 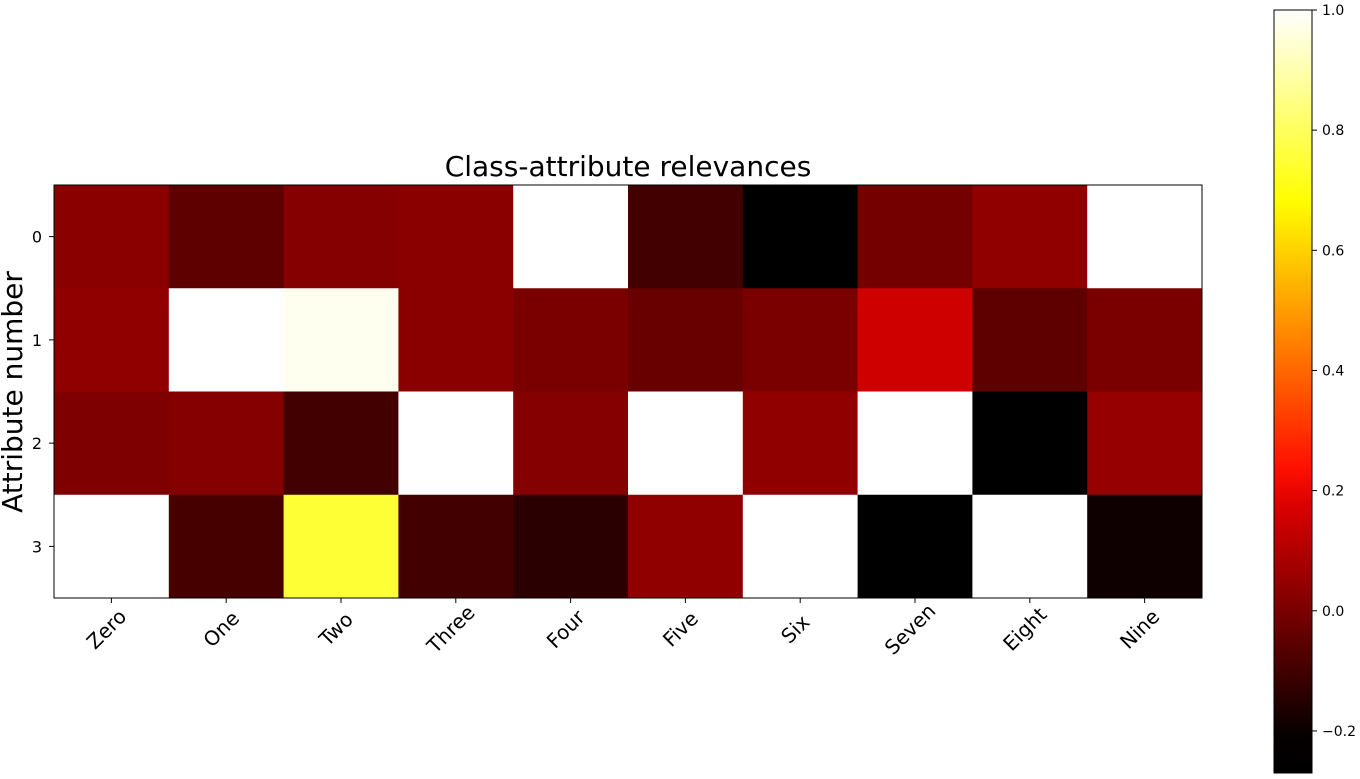 I want to click on colorbar-tick-label: 0.4, so click(x=1333, y=371).